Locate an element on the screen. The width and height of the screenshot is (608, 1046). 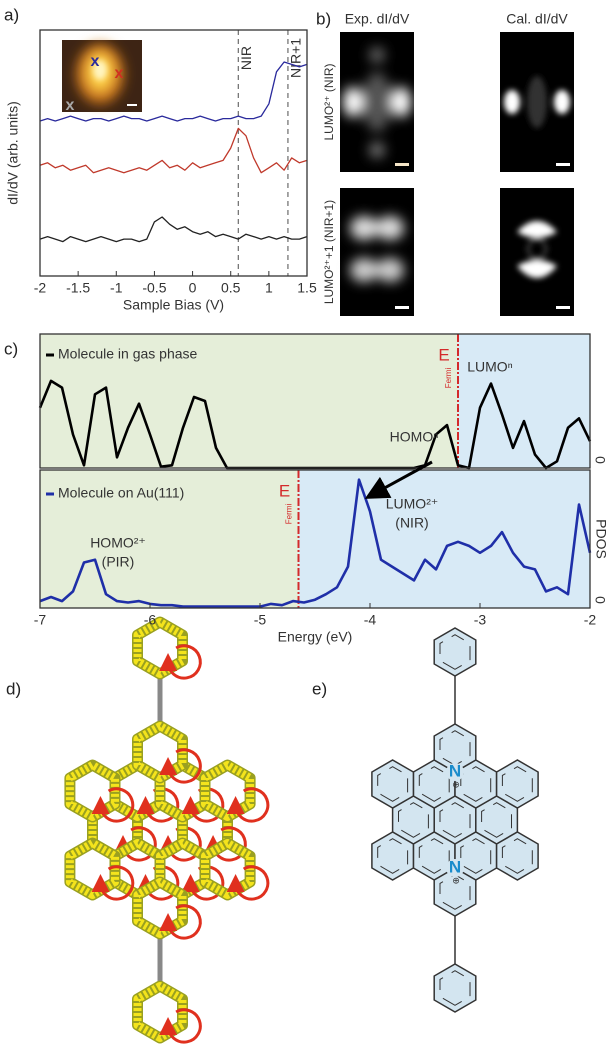
y2-tick-label: 0 is located at coordinates (600, 600).